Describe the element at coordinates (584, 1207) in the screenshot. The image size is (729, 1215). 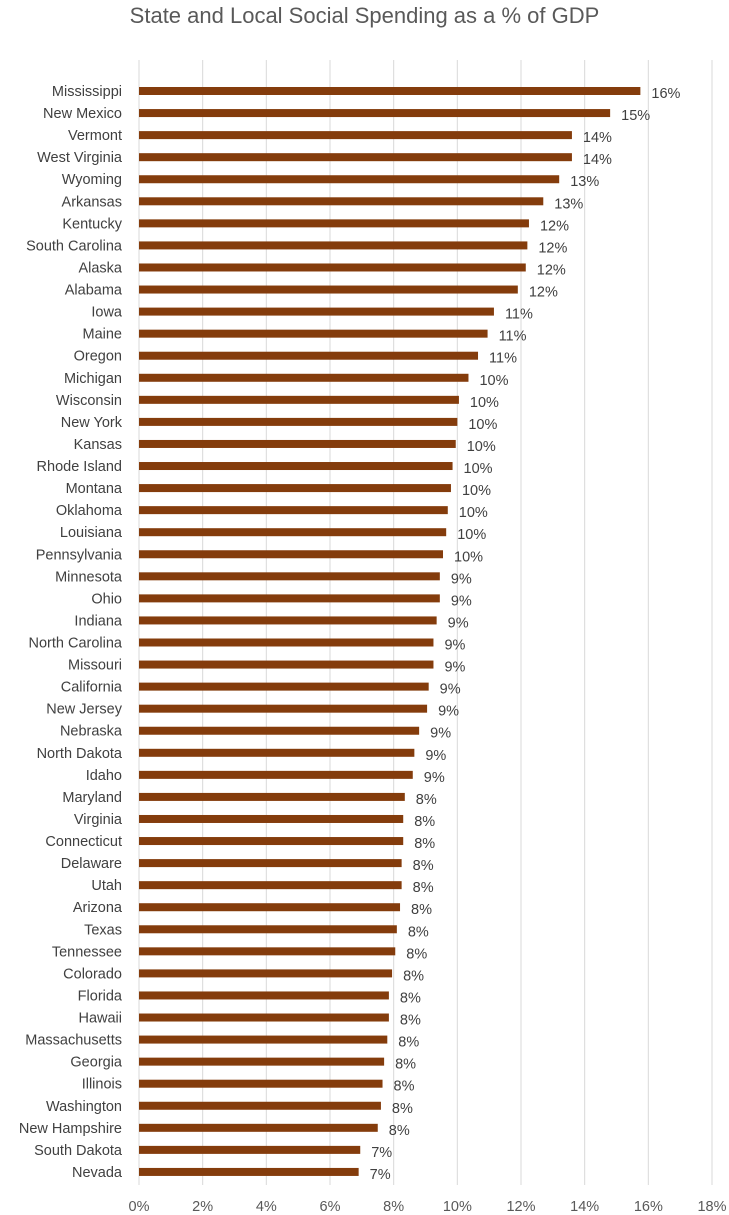
I see `x-tick-label: 14%` at that location.